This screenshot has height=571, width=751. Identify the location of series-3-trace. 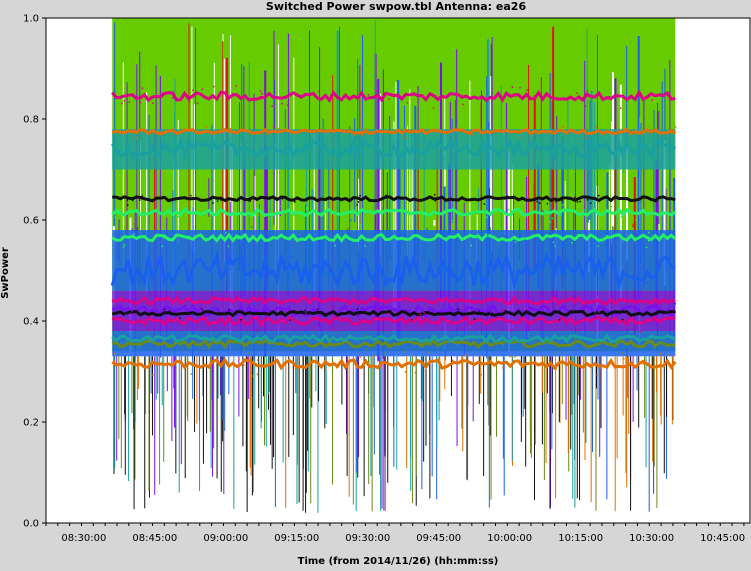
(393, 321).